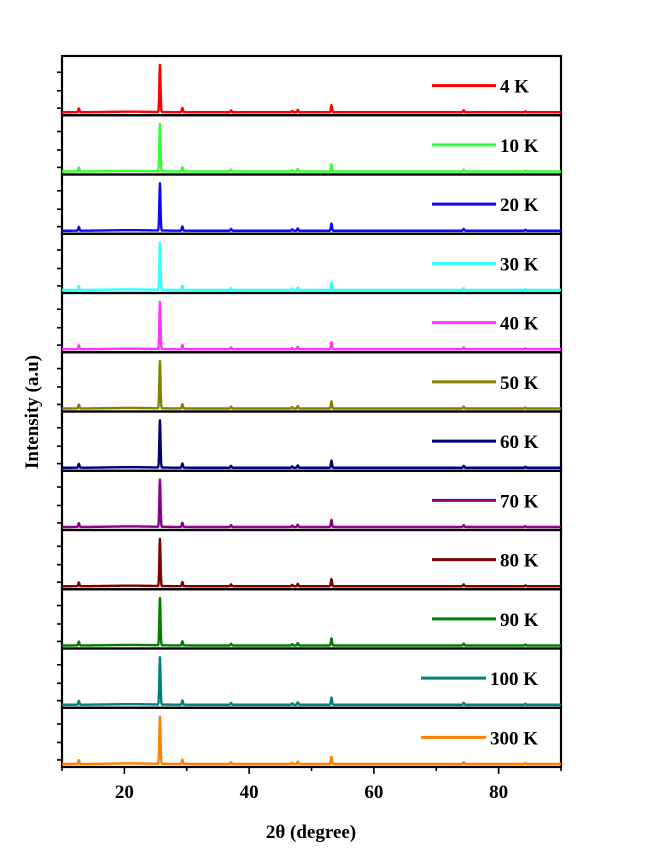  What do you see at coordinates (519, 146) in the screenshot?
I see `legend-label: 10 K` at bounding box center [519, 146].